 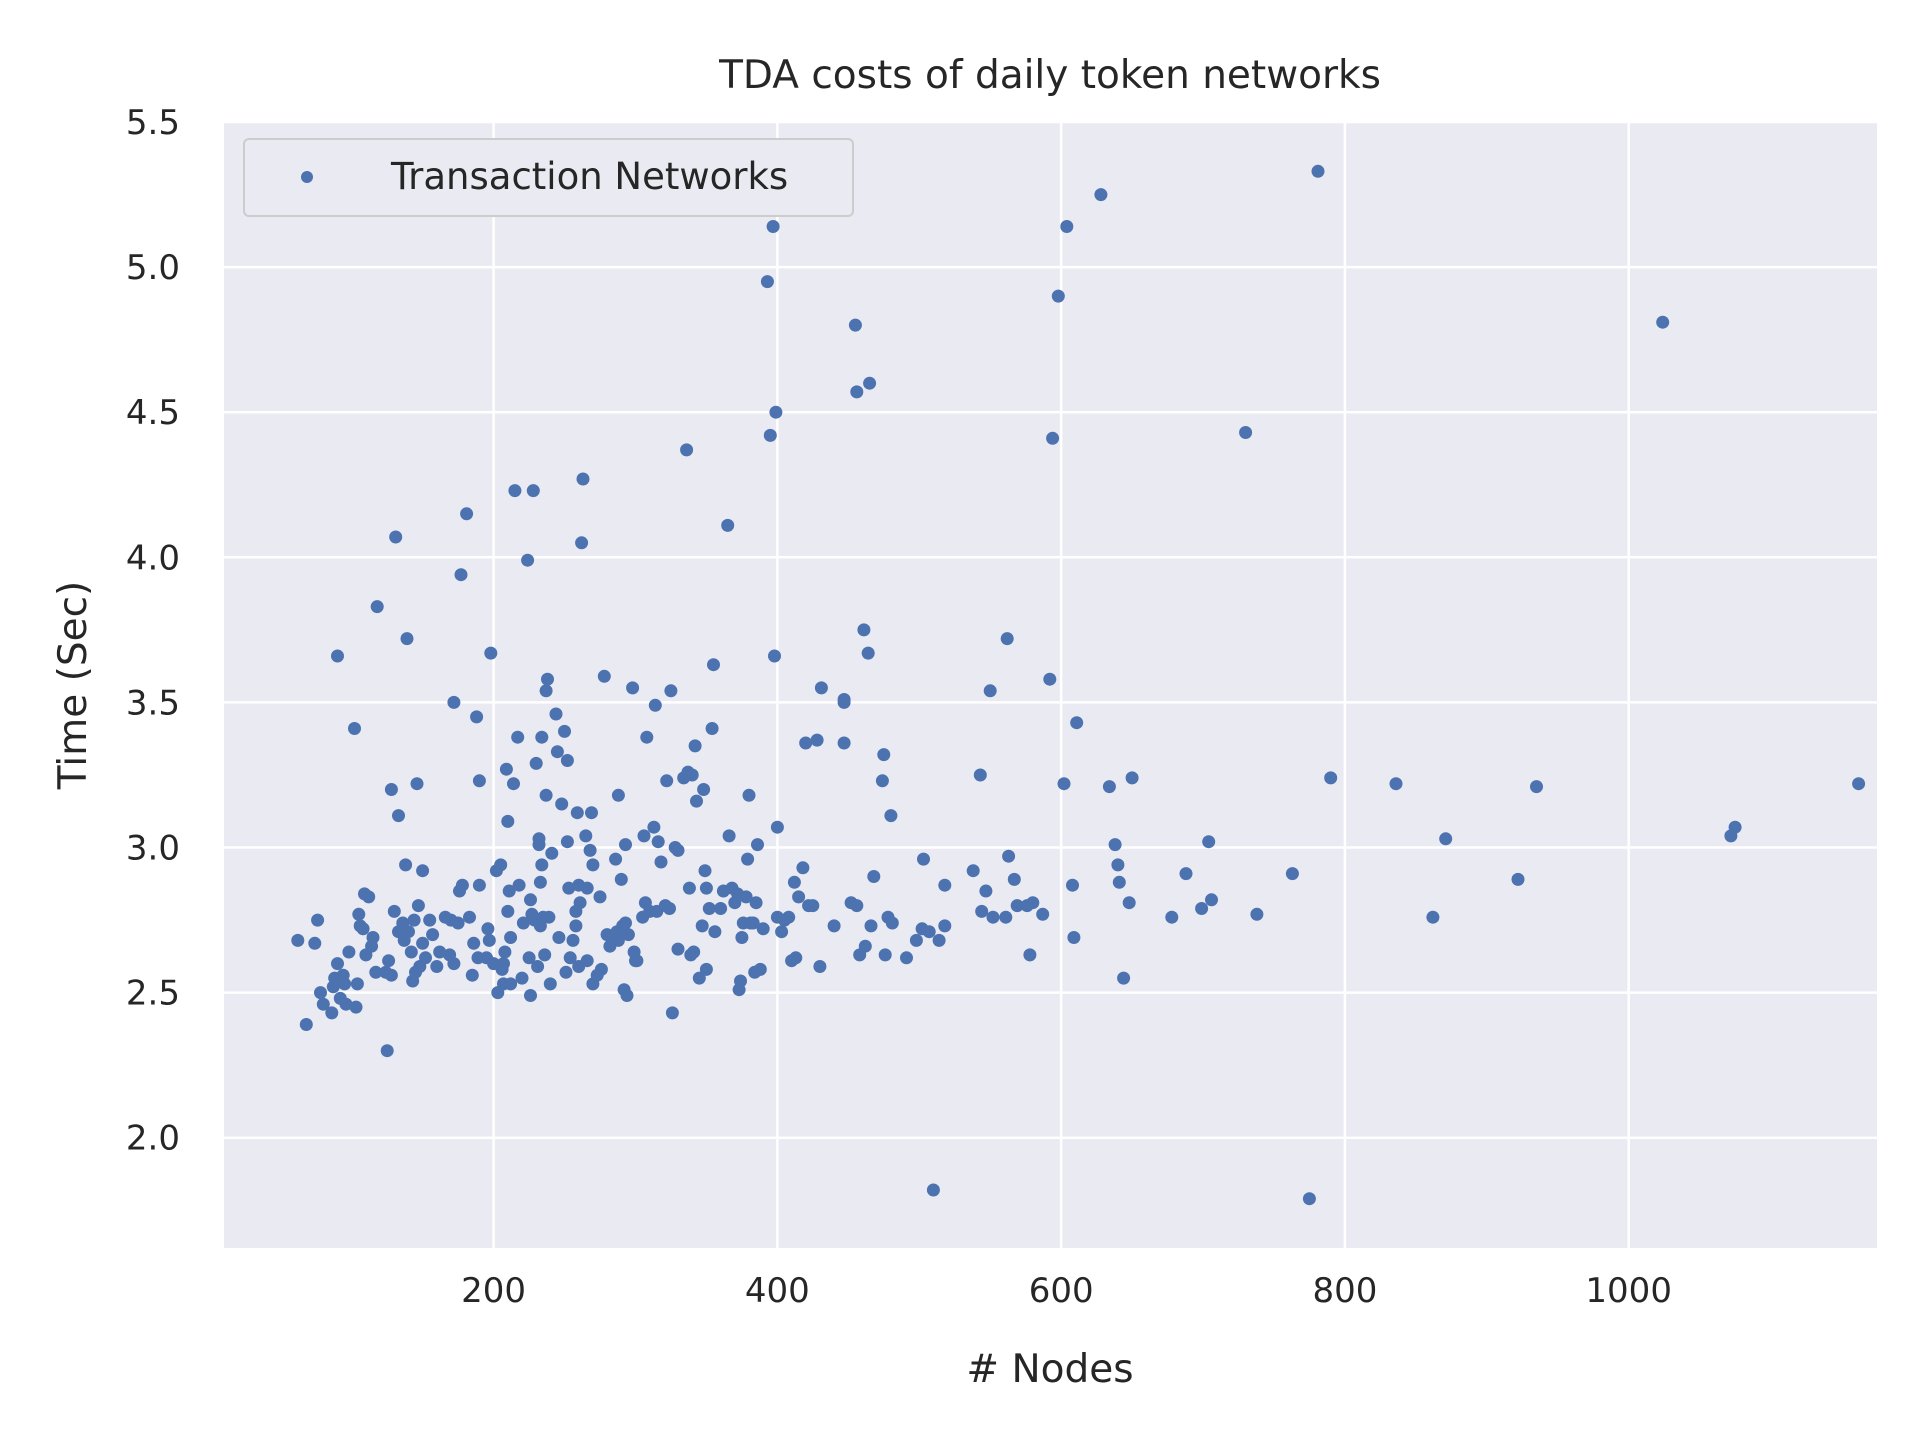 What do you see at coordinates (1049, 1369) in the screenshot?
I see `x-axis-label: # Nodes` at bounding box center [1049, 1369].